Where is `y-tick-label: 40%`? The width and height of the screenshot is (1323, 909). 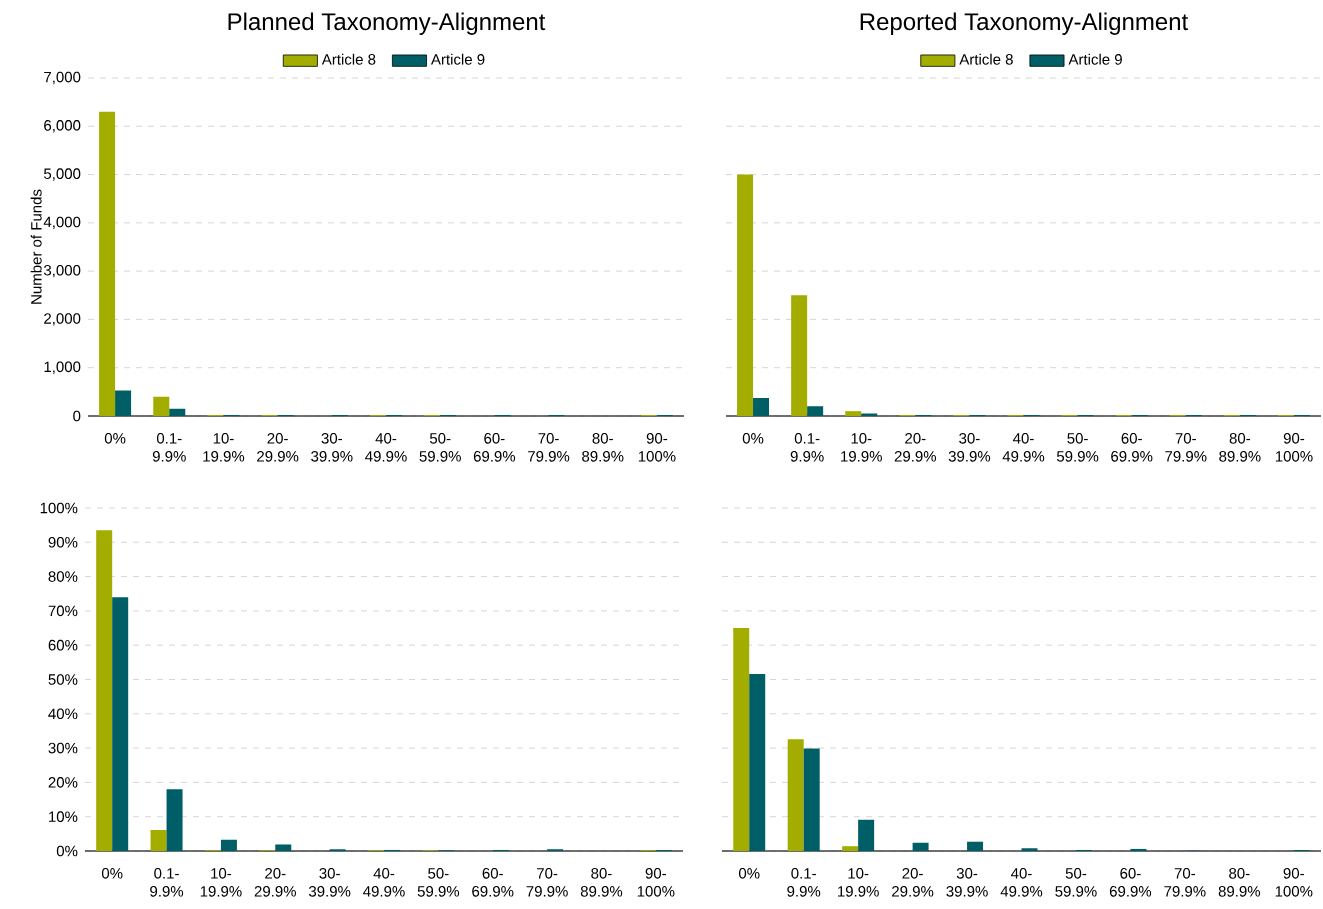 y-tick-label: 40% is located at coordinates (63, 714).